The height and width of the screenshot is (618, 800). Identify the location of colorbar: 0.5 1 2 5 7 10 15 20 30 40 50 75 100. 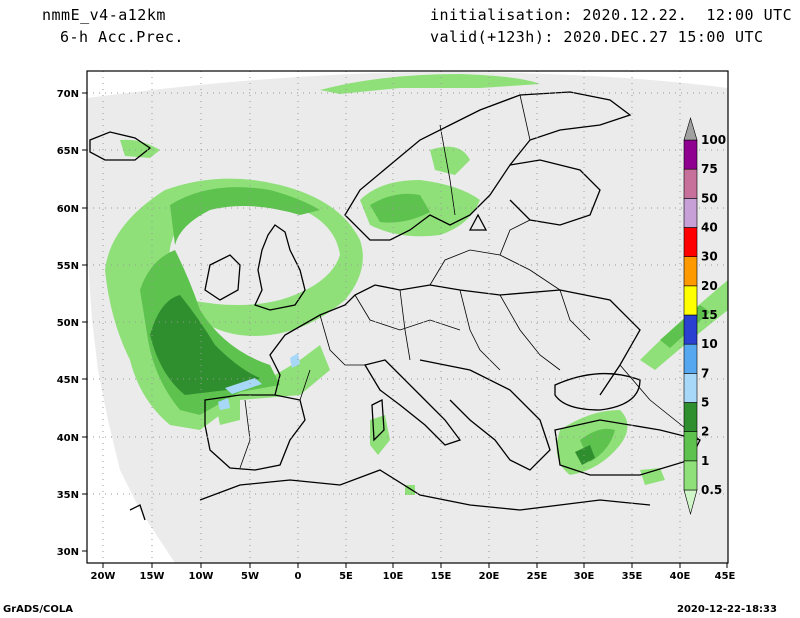
(704, 316).